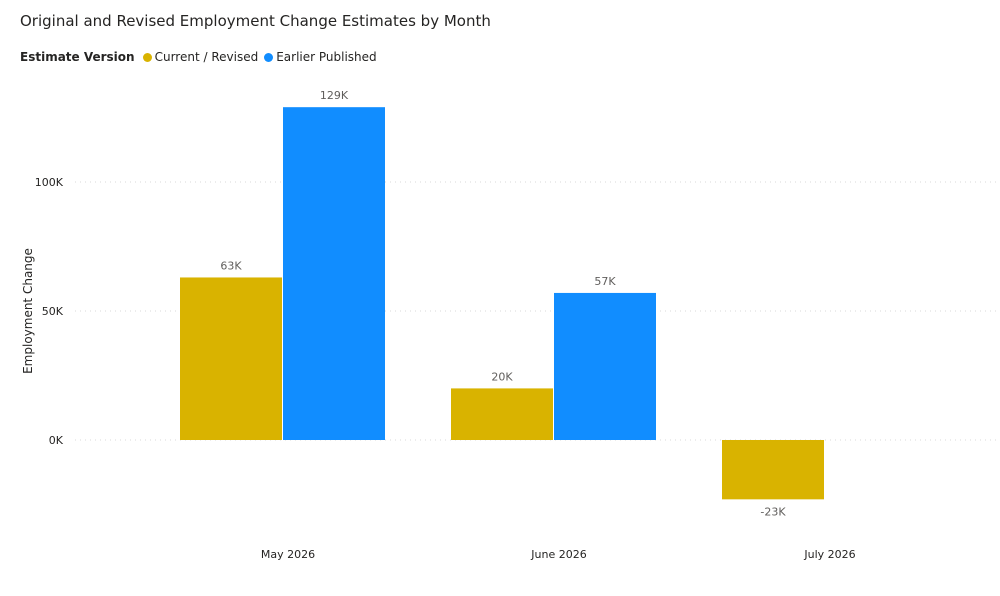  I want to click on x-tick-label: May 2026, so click(288, 554).